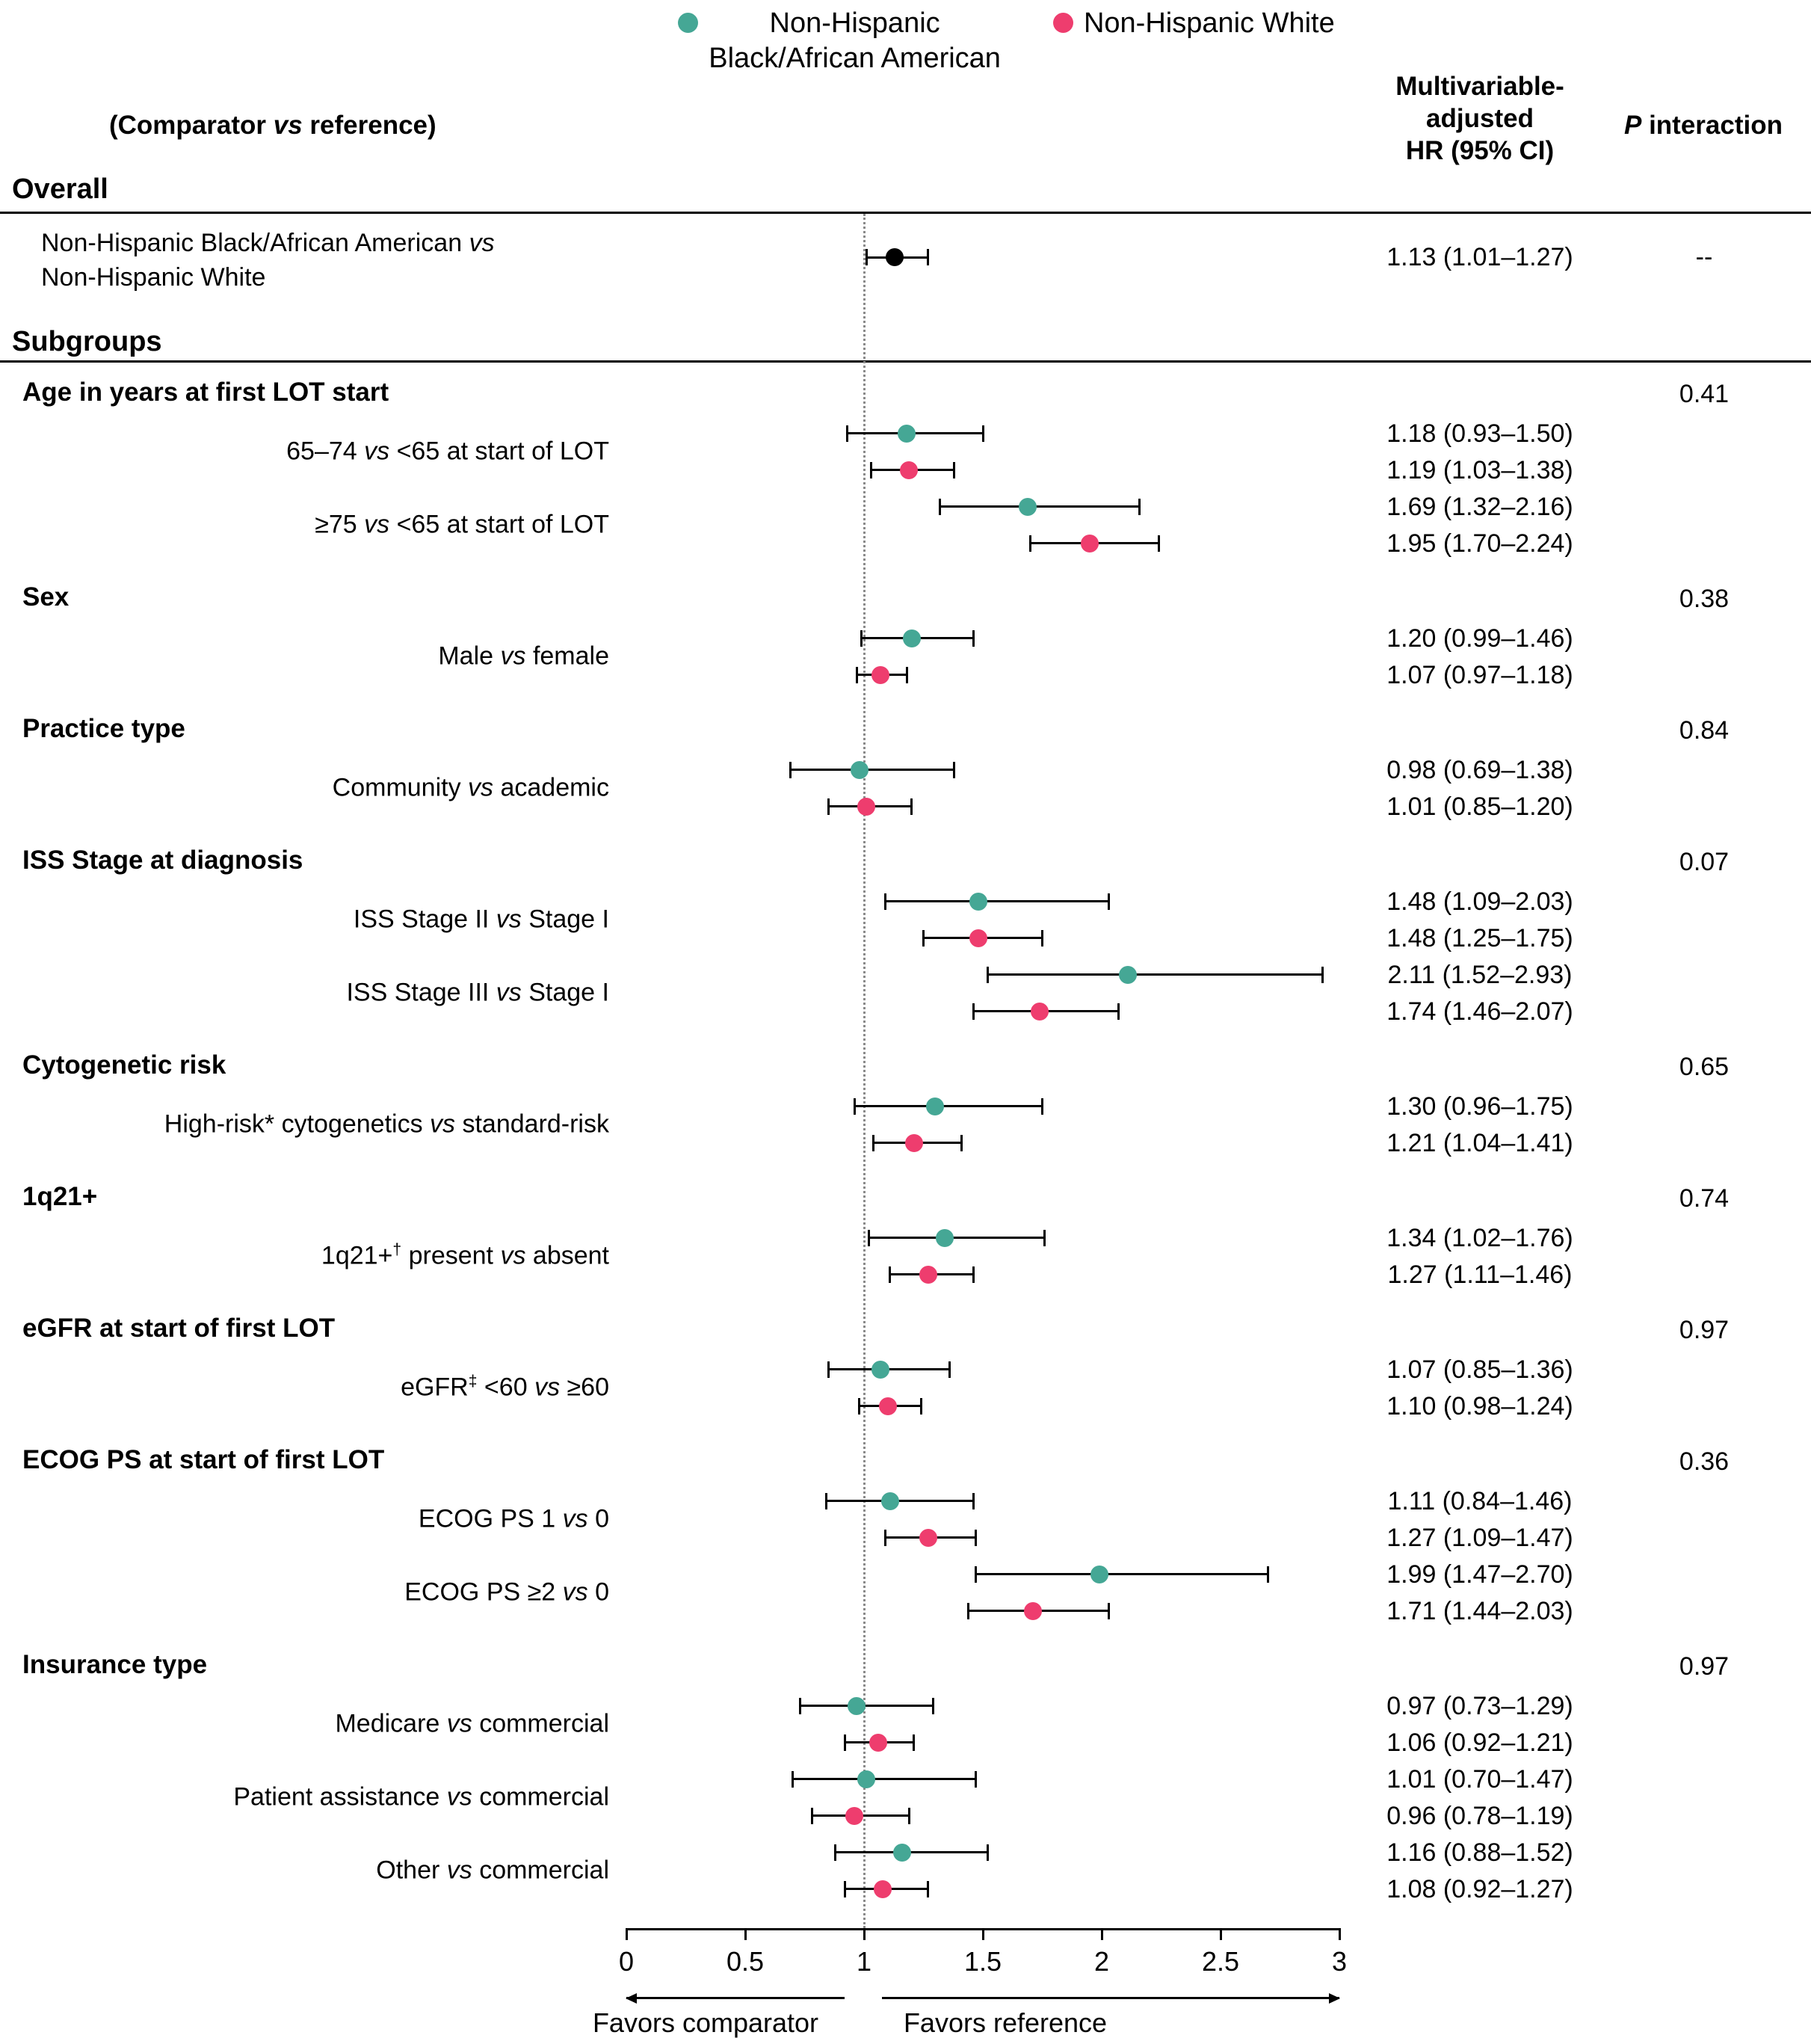 Image resolution: width=1811 pixels, height=2044 pixels. I want to click on hr-value: 0.96 (0.78–1.19), so click(1479, 1815).